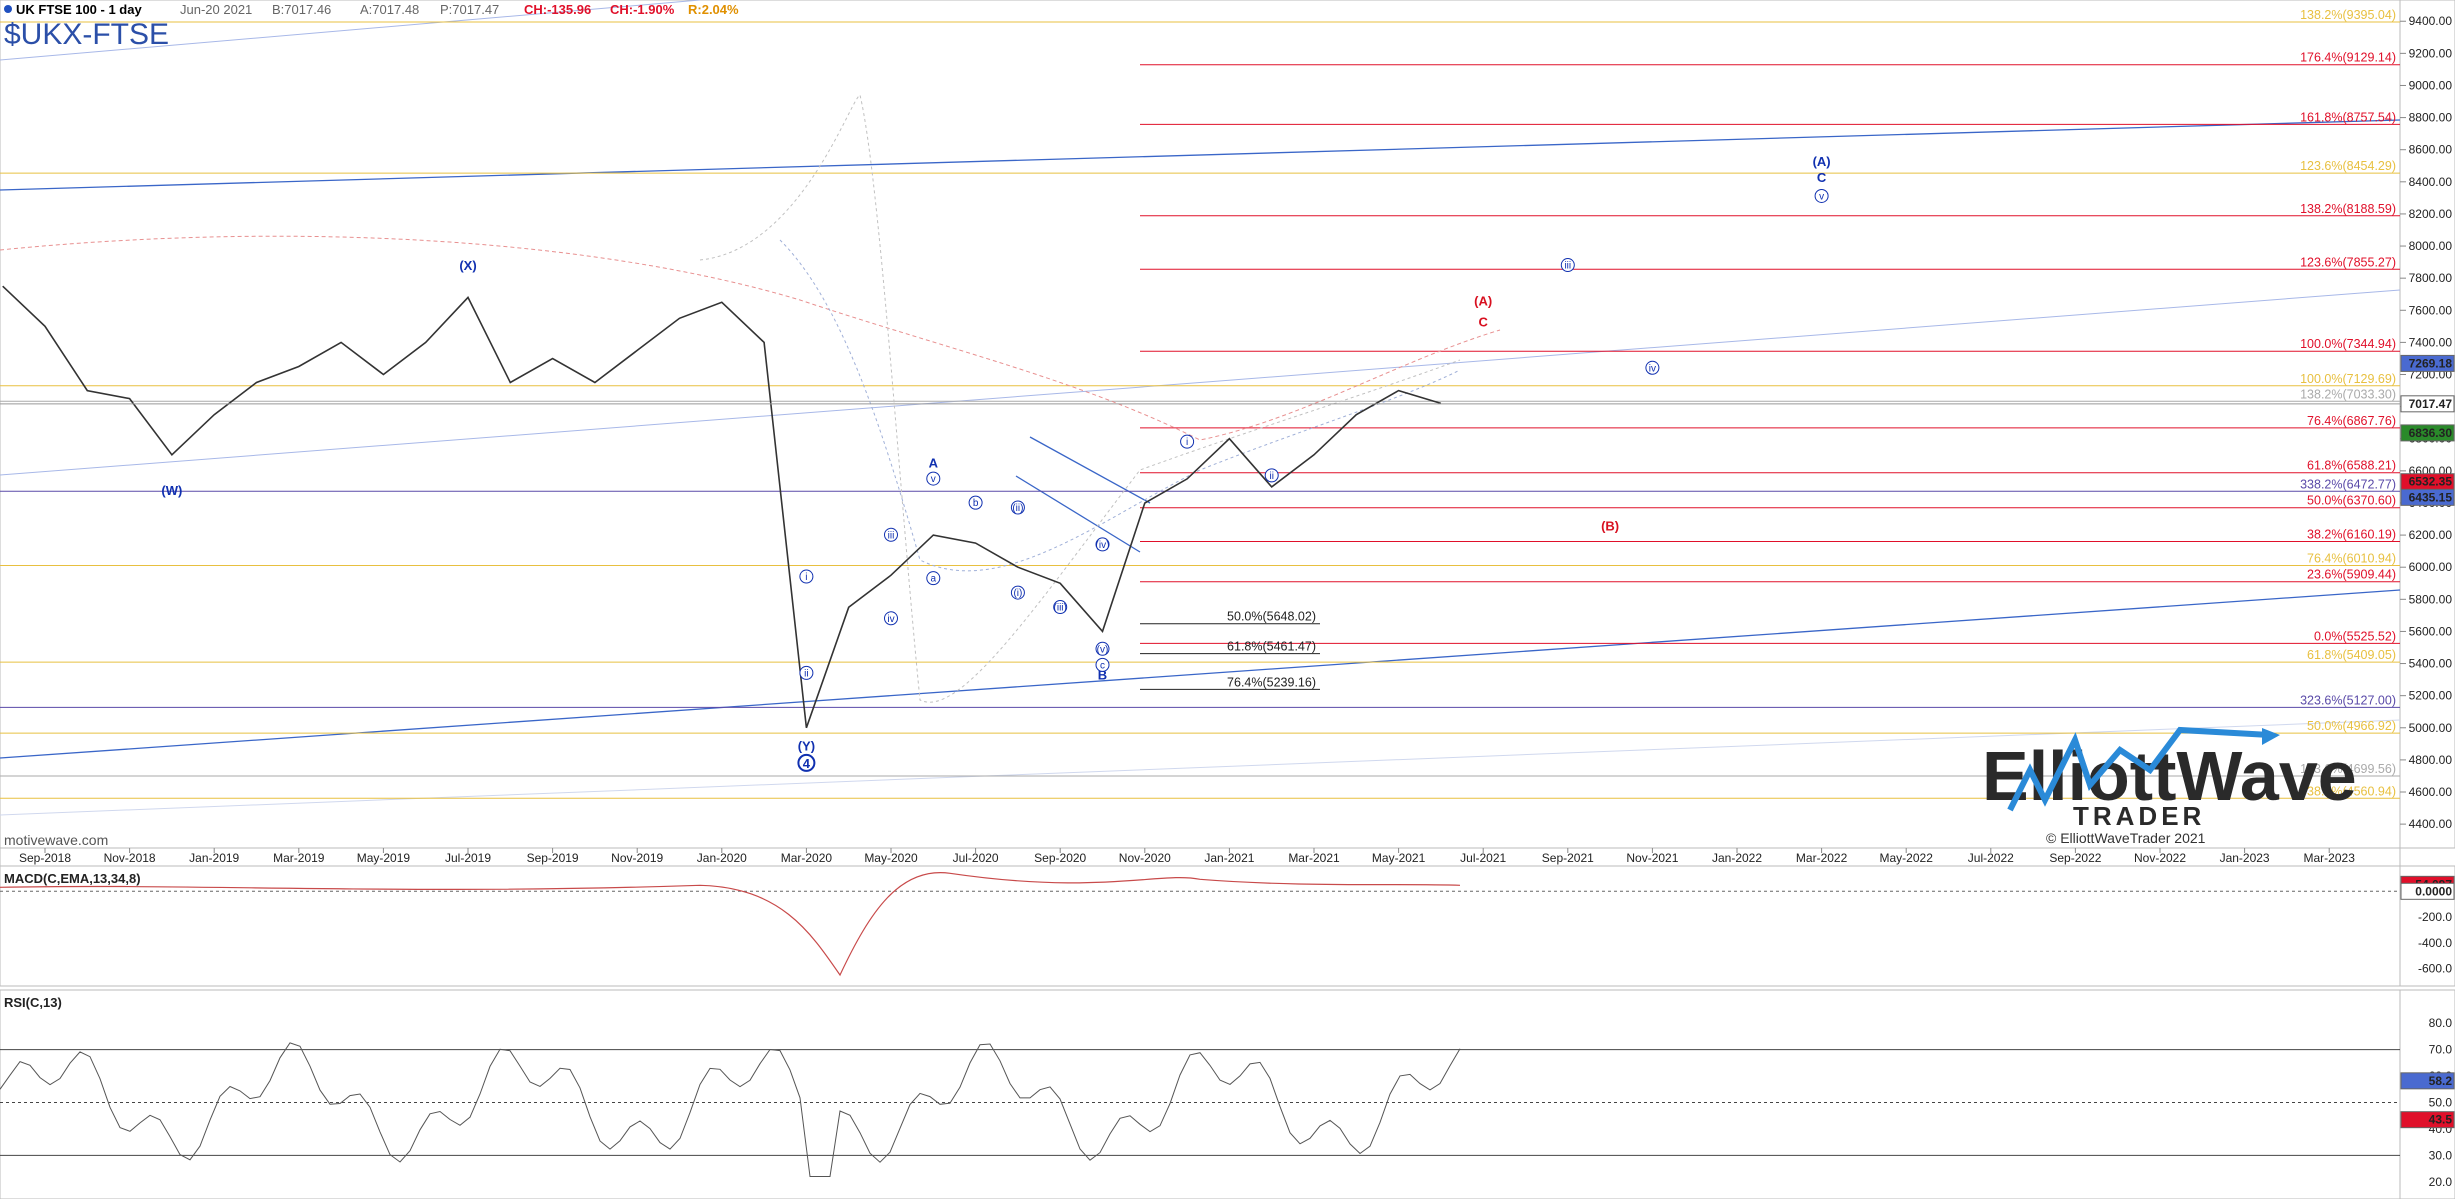 The width and height of the screenshot is (2455, 1199). What do you see at coordinates (1822, 161) in the screenshot?
I see `wave-label-blue: (A)` at bounding box center [1822, 161].